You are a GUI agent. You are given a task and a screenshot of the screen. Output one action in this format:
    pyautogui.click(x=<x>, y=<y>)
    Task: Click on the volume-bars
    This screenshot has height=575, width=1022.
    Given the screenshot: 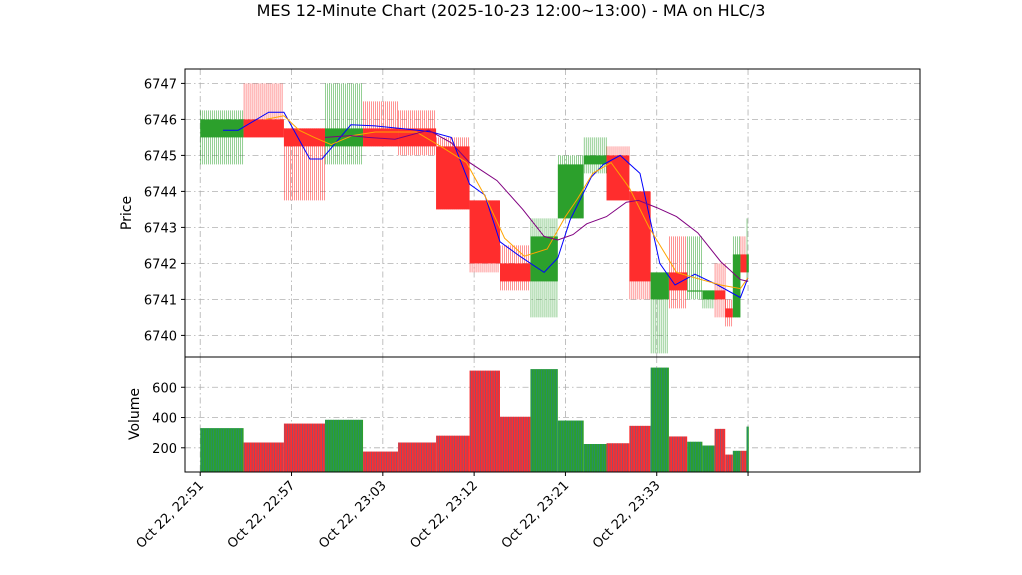 What is the action you would take?
    pyautogui.click(x=474, y=419)
    